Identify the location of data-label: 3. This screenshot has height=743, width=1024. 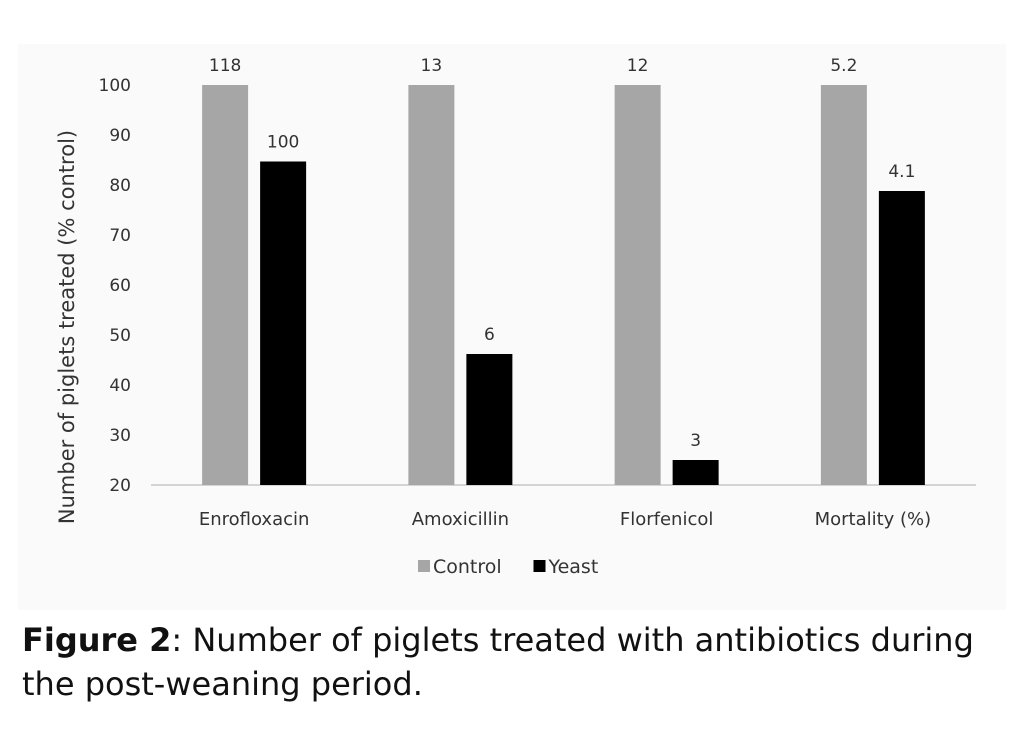
(695, 441).